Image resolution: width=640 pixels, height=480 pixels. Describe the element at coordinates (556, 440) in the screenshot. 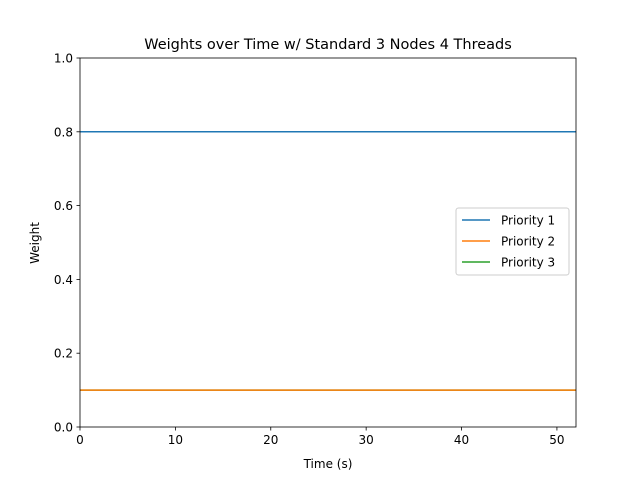

I see `x-tick-label: 50` at that location.